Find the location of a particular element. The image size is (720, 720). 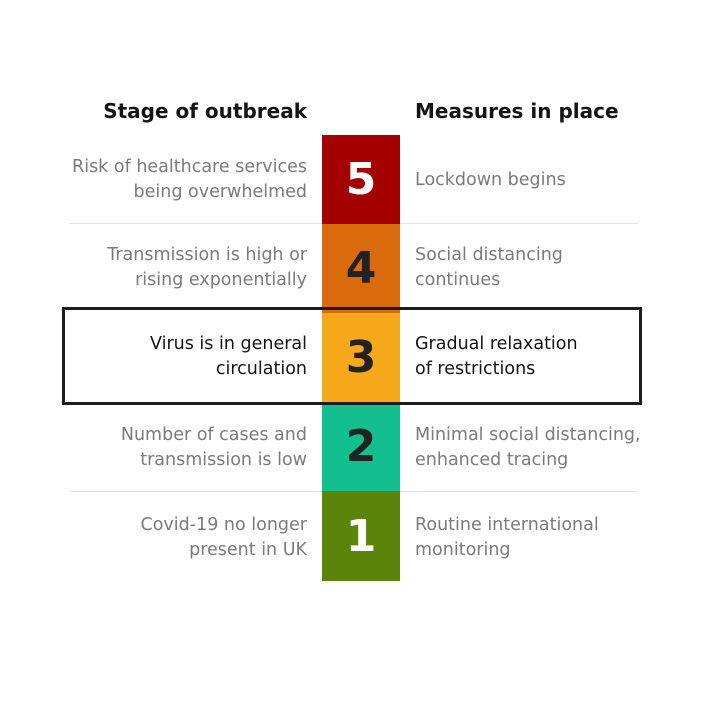

level-1-number: 1 is located at coordinates (361, 536).